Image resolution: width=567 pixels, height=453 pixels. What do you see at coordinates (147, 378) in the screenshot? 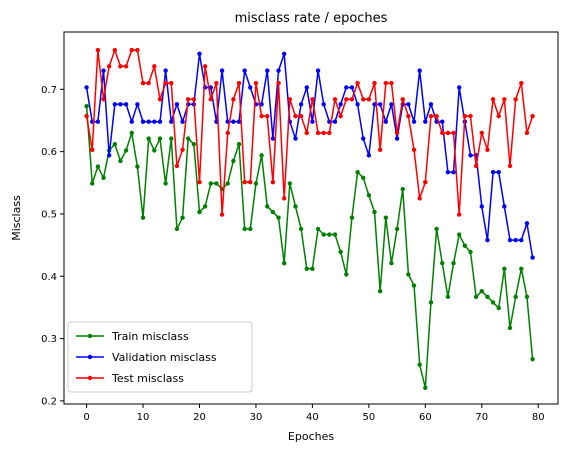
I see `legend-label: Test misclass` at bounding box center [147, 378].